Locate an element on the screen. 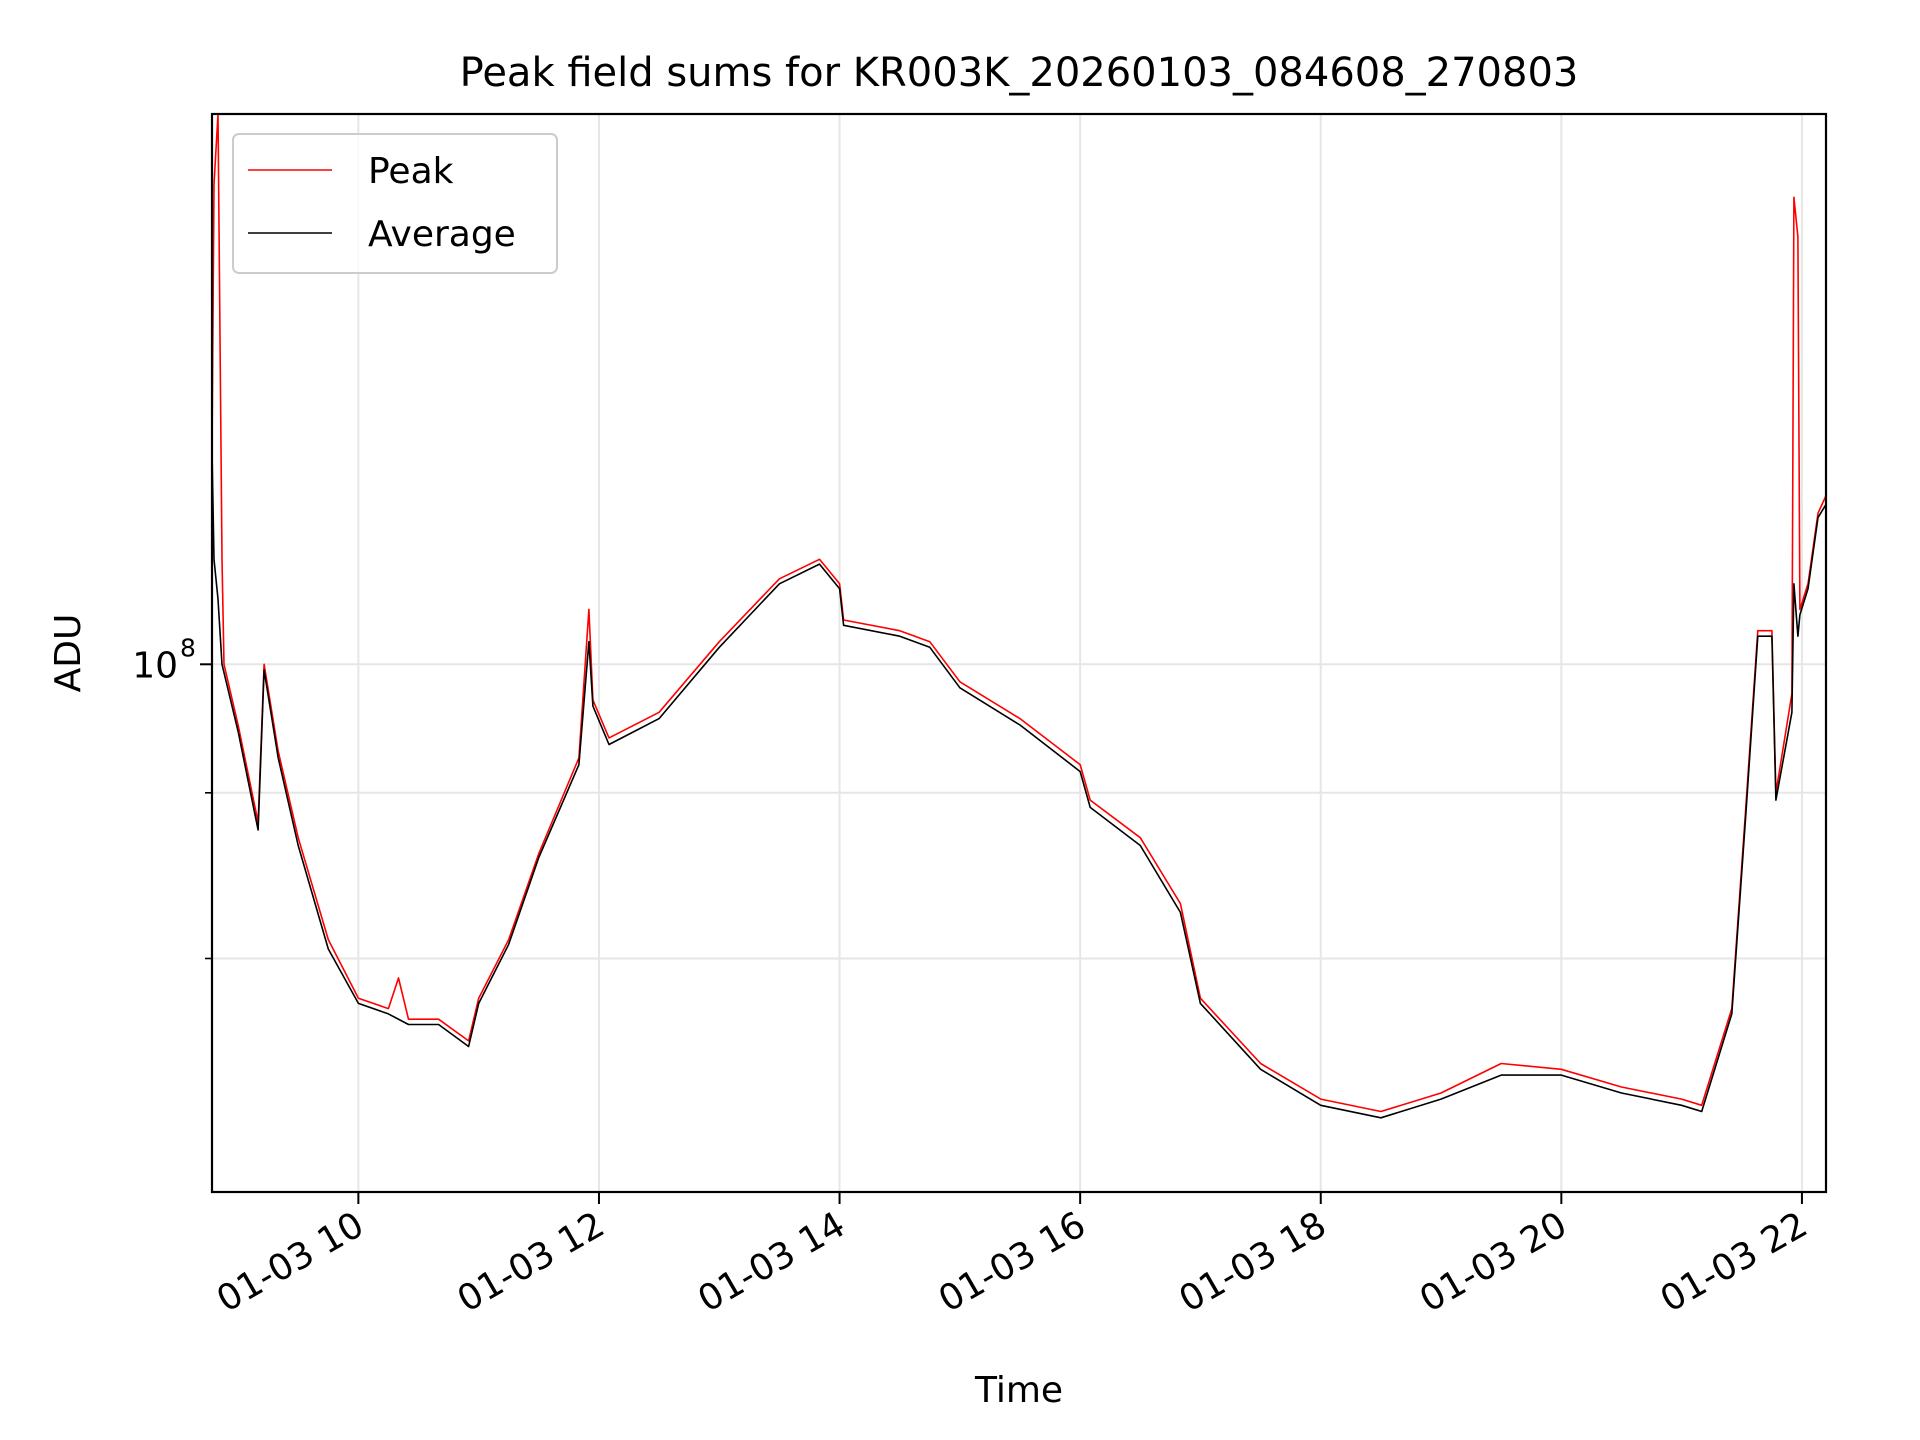 The width and height of the screenshot is (1920, 1440). legend-box is located at coordinates (395, 203).